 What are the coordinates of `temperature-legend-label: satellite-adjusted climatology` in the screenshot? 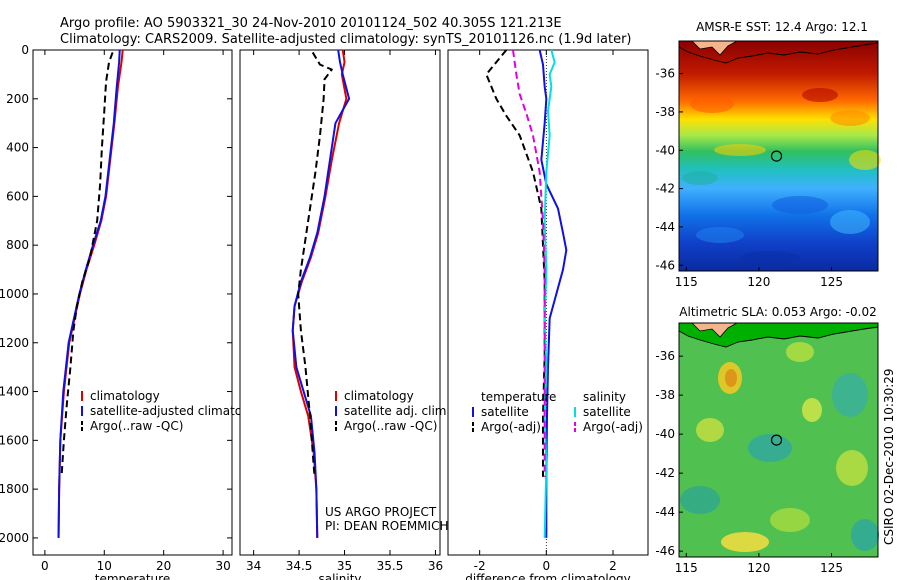 It's located at (179, 411).